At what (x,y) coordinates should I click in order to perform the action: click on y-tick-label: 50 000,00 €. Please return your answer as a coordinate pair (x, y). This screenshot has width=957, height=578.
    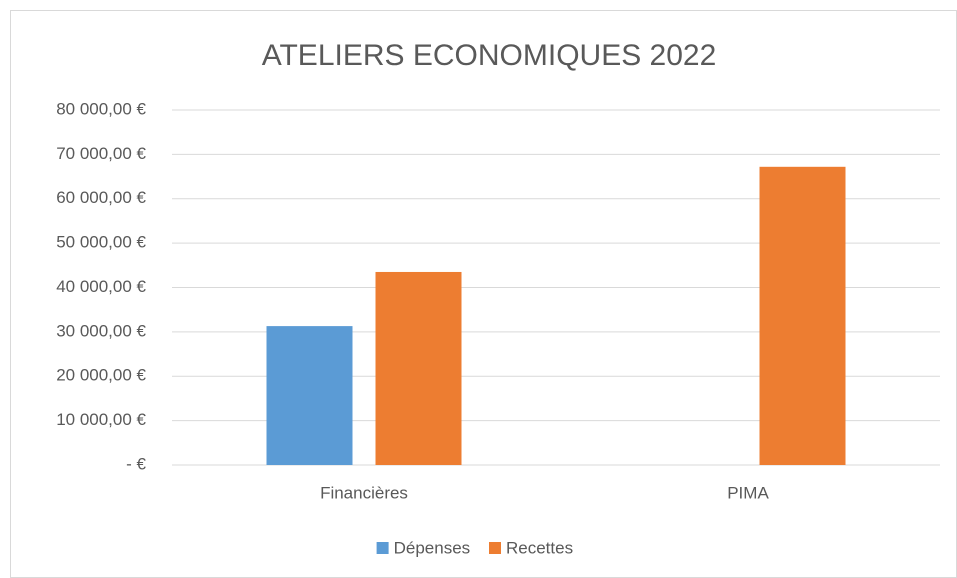
    Looking at the image, I should click on (101, 242).